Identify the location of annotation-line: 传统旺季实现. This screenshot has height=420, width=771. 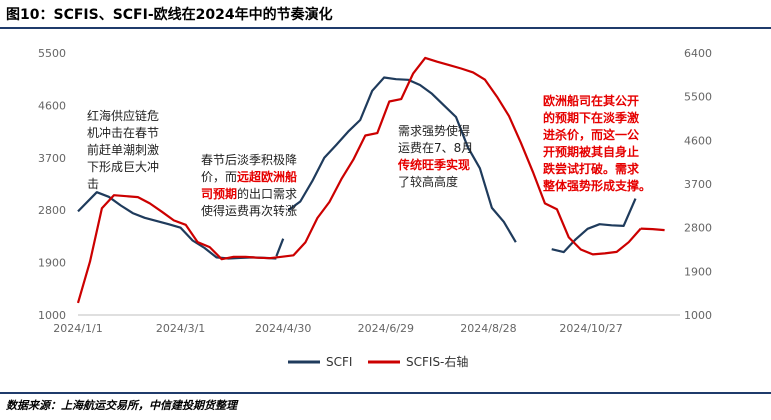
(433, 164).